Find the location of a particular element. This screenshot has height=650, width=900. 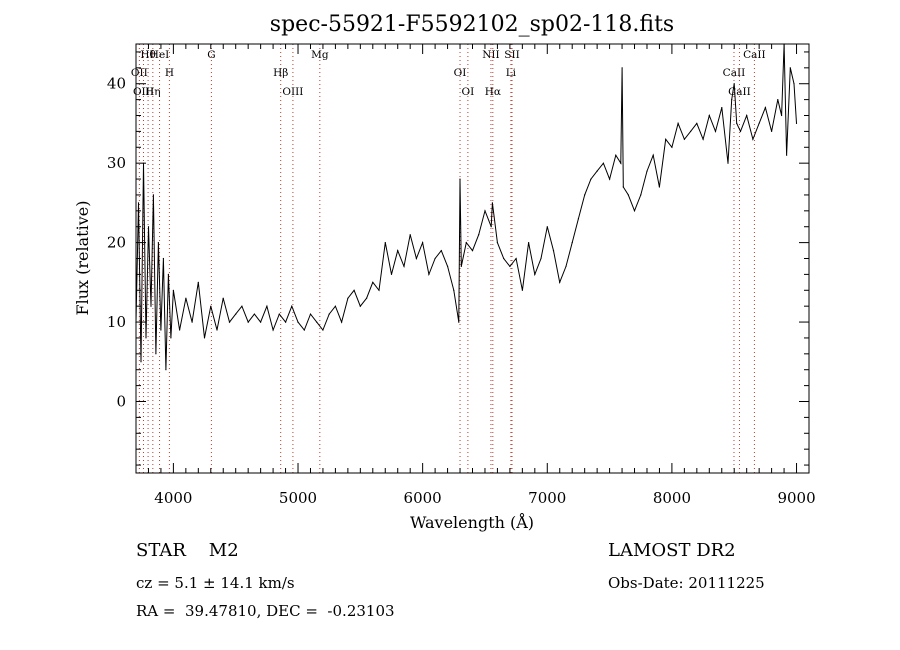

chart-title: spec-55921-F5592102_sp02-118.fits is located at coordinates (472, 24).